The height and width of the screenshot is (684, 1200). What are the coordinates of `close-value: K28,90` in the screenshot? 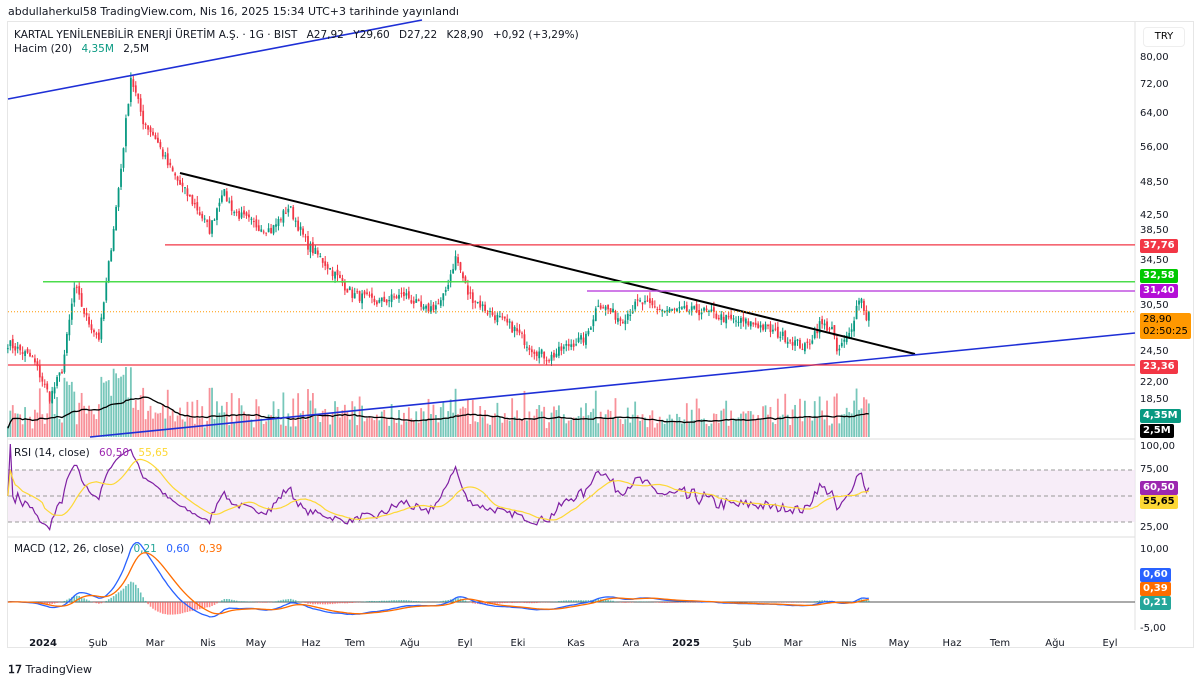 It's located at (465, 35).